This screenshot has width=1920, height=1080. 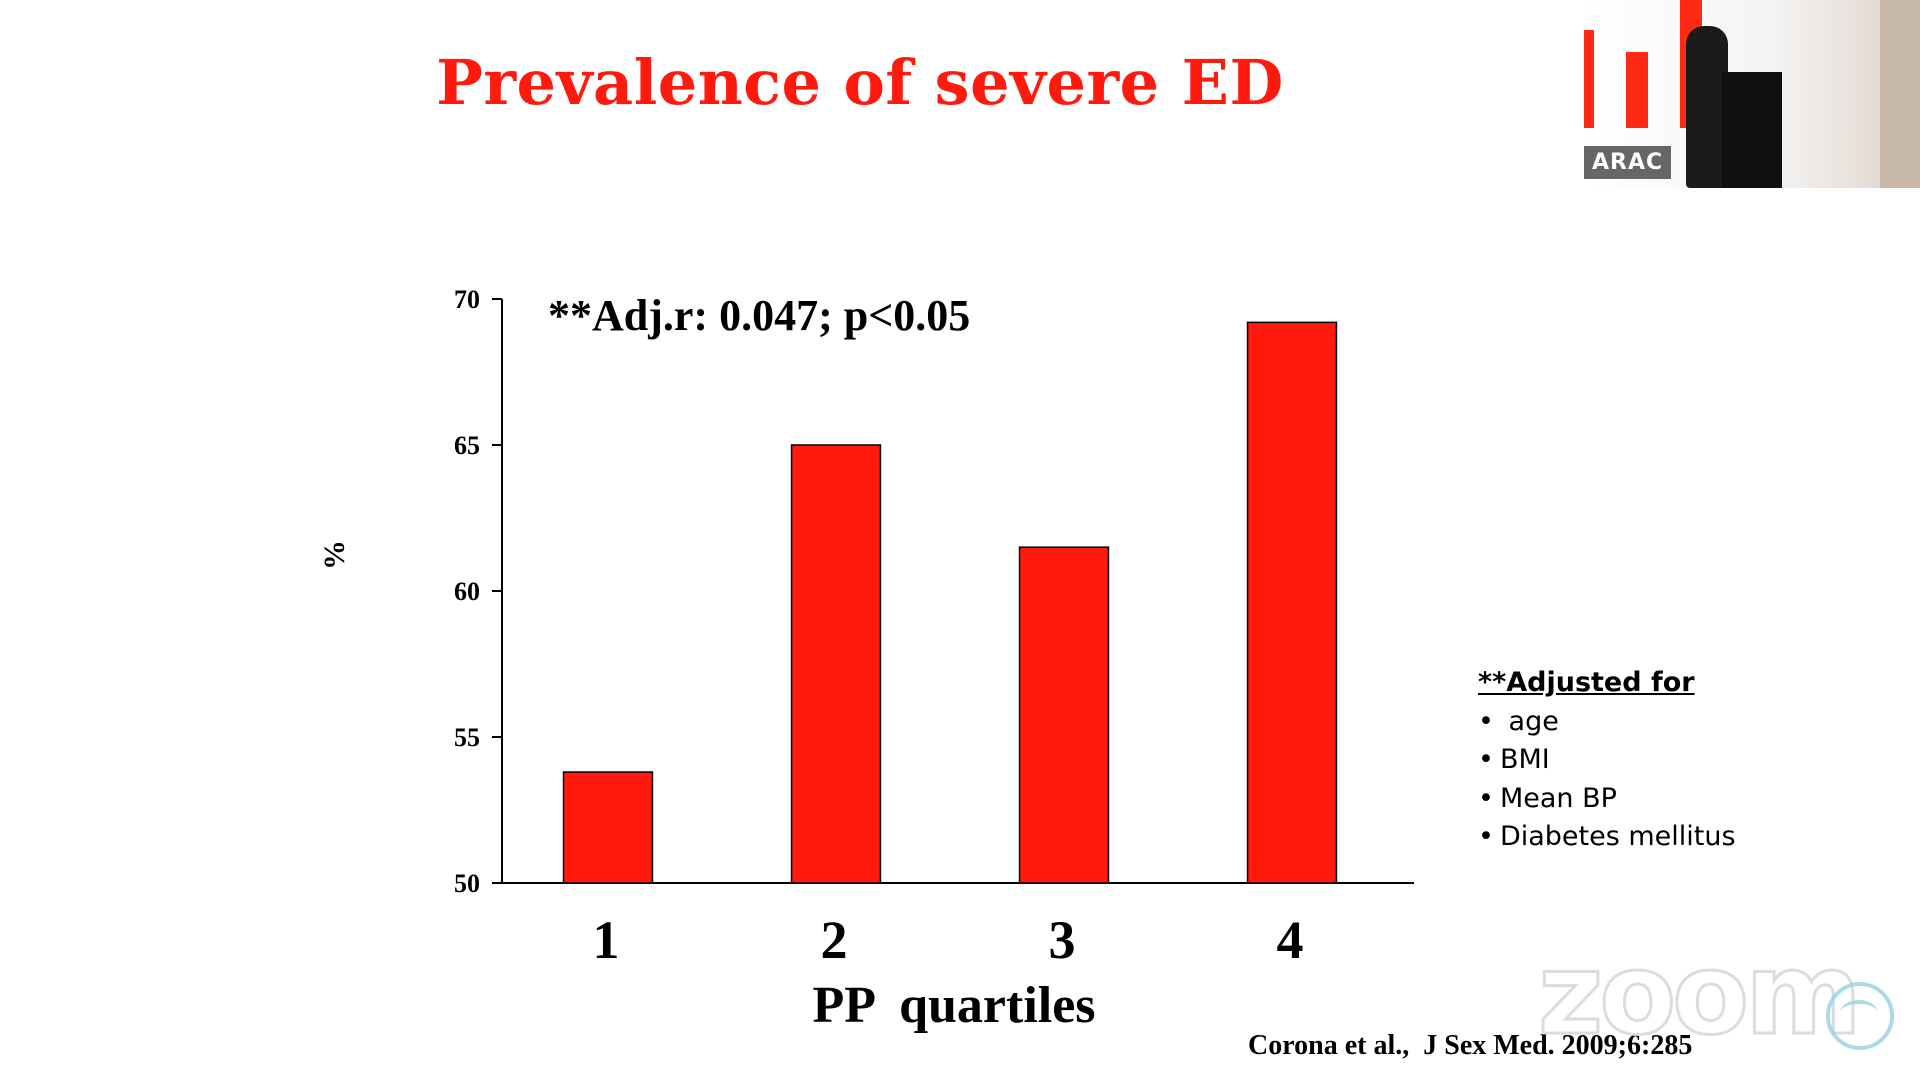 I want to click on zoom-watermark: zoom, so click(x=1700, y=995).